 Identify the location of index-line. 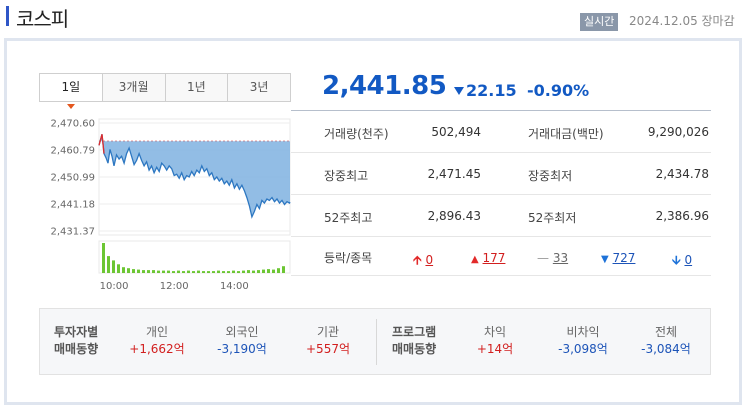
(194, 176).